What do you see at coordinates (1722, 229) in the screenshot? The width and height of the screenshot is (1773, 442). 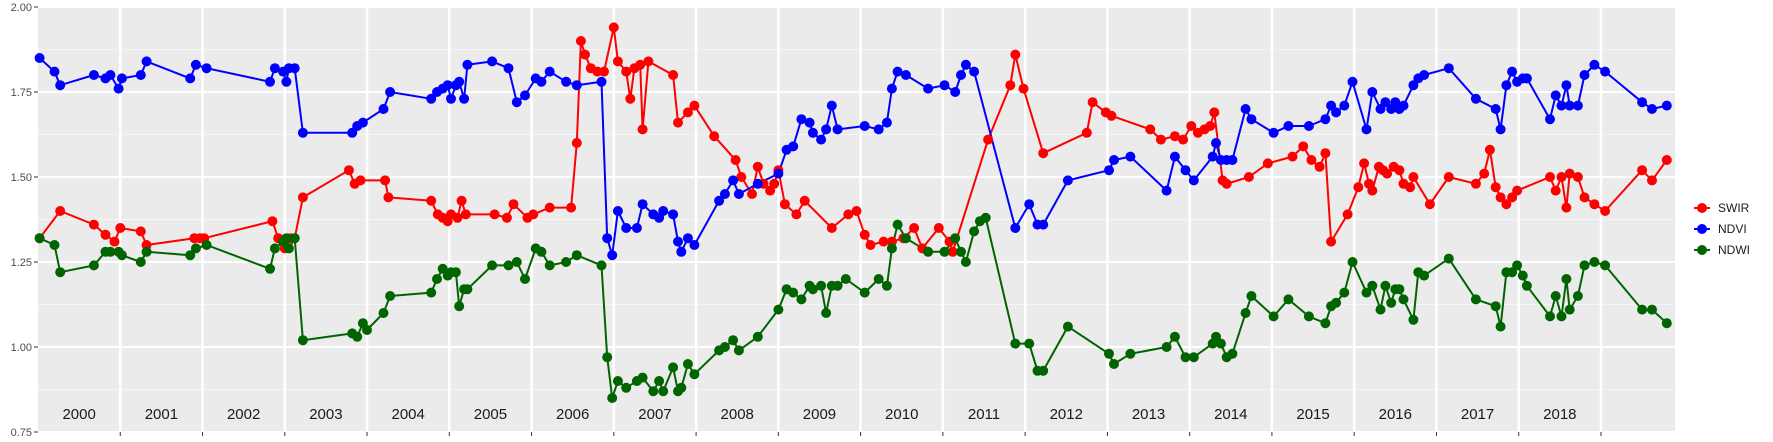 I see `legend: SWIR NDVI NDWI` at bounding box center [1722, 229].